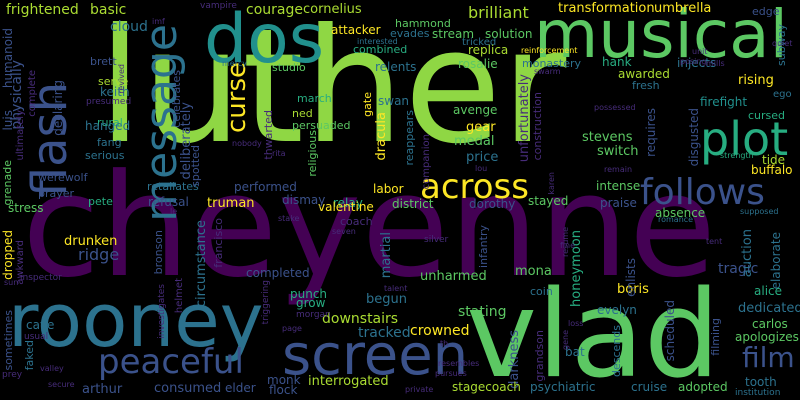 The width and height of the screenshot is (800, 400). I want to click on word-supposed: supposed, so click(759, 211).